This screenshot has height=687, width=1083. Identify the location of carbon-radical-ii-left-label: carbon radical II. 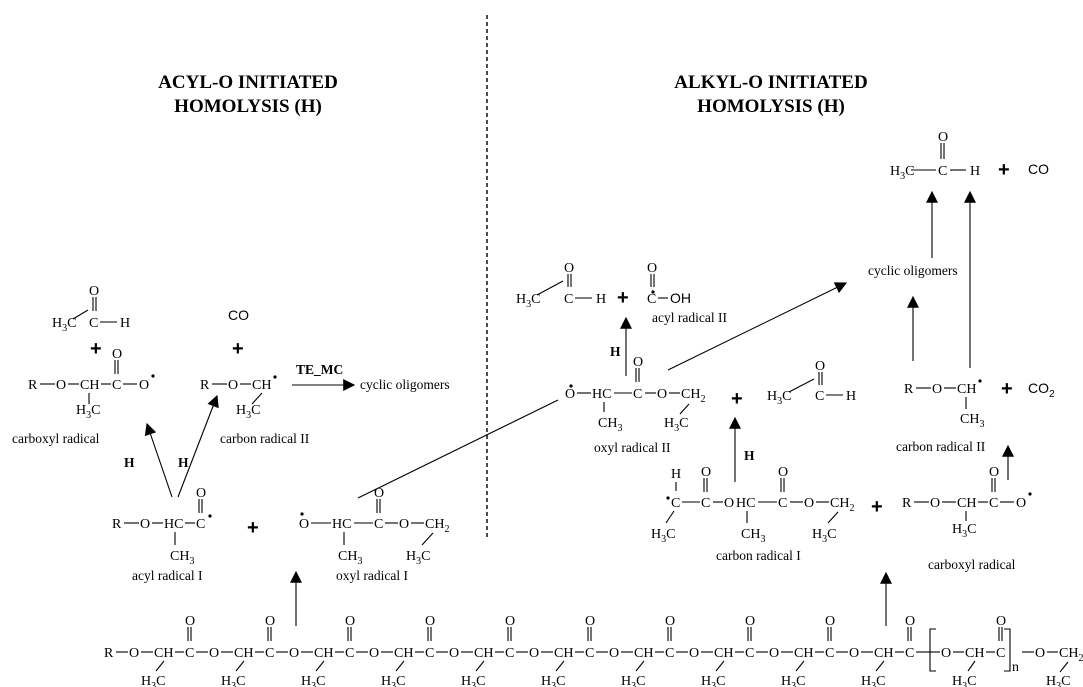
(265, 438).